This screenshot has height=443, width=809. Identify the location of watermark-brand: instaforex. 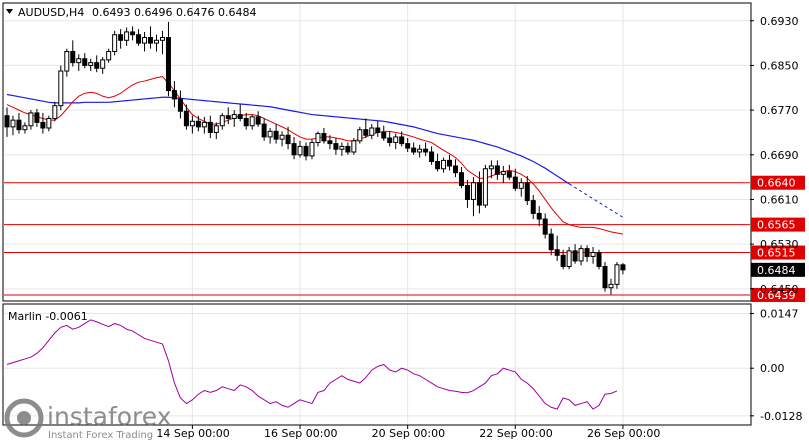
(109, 416).